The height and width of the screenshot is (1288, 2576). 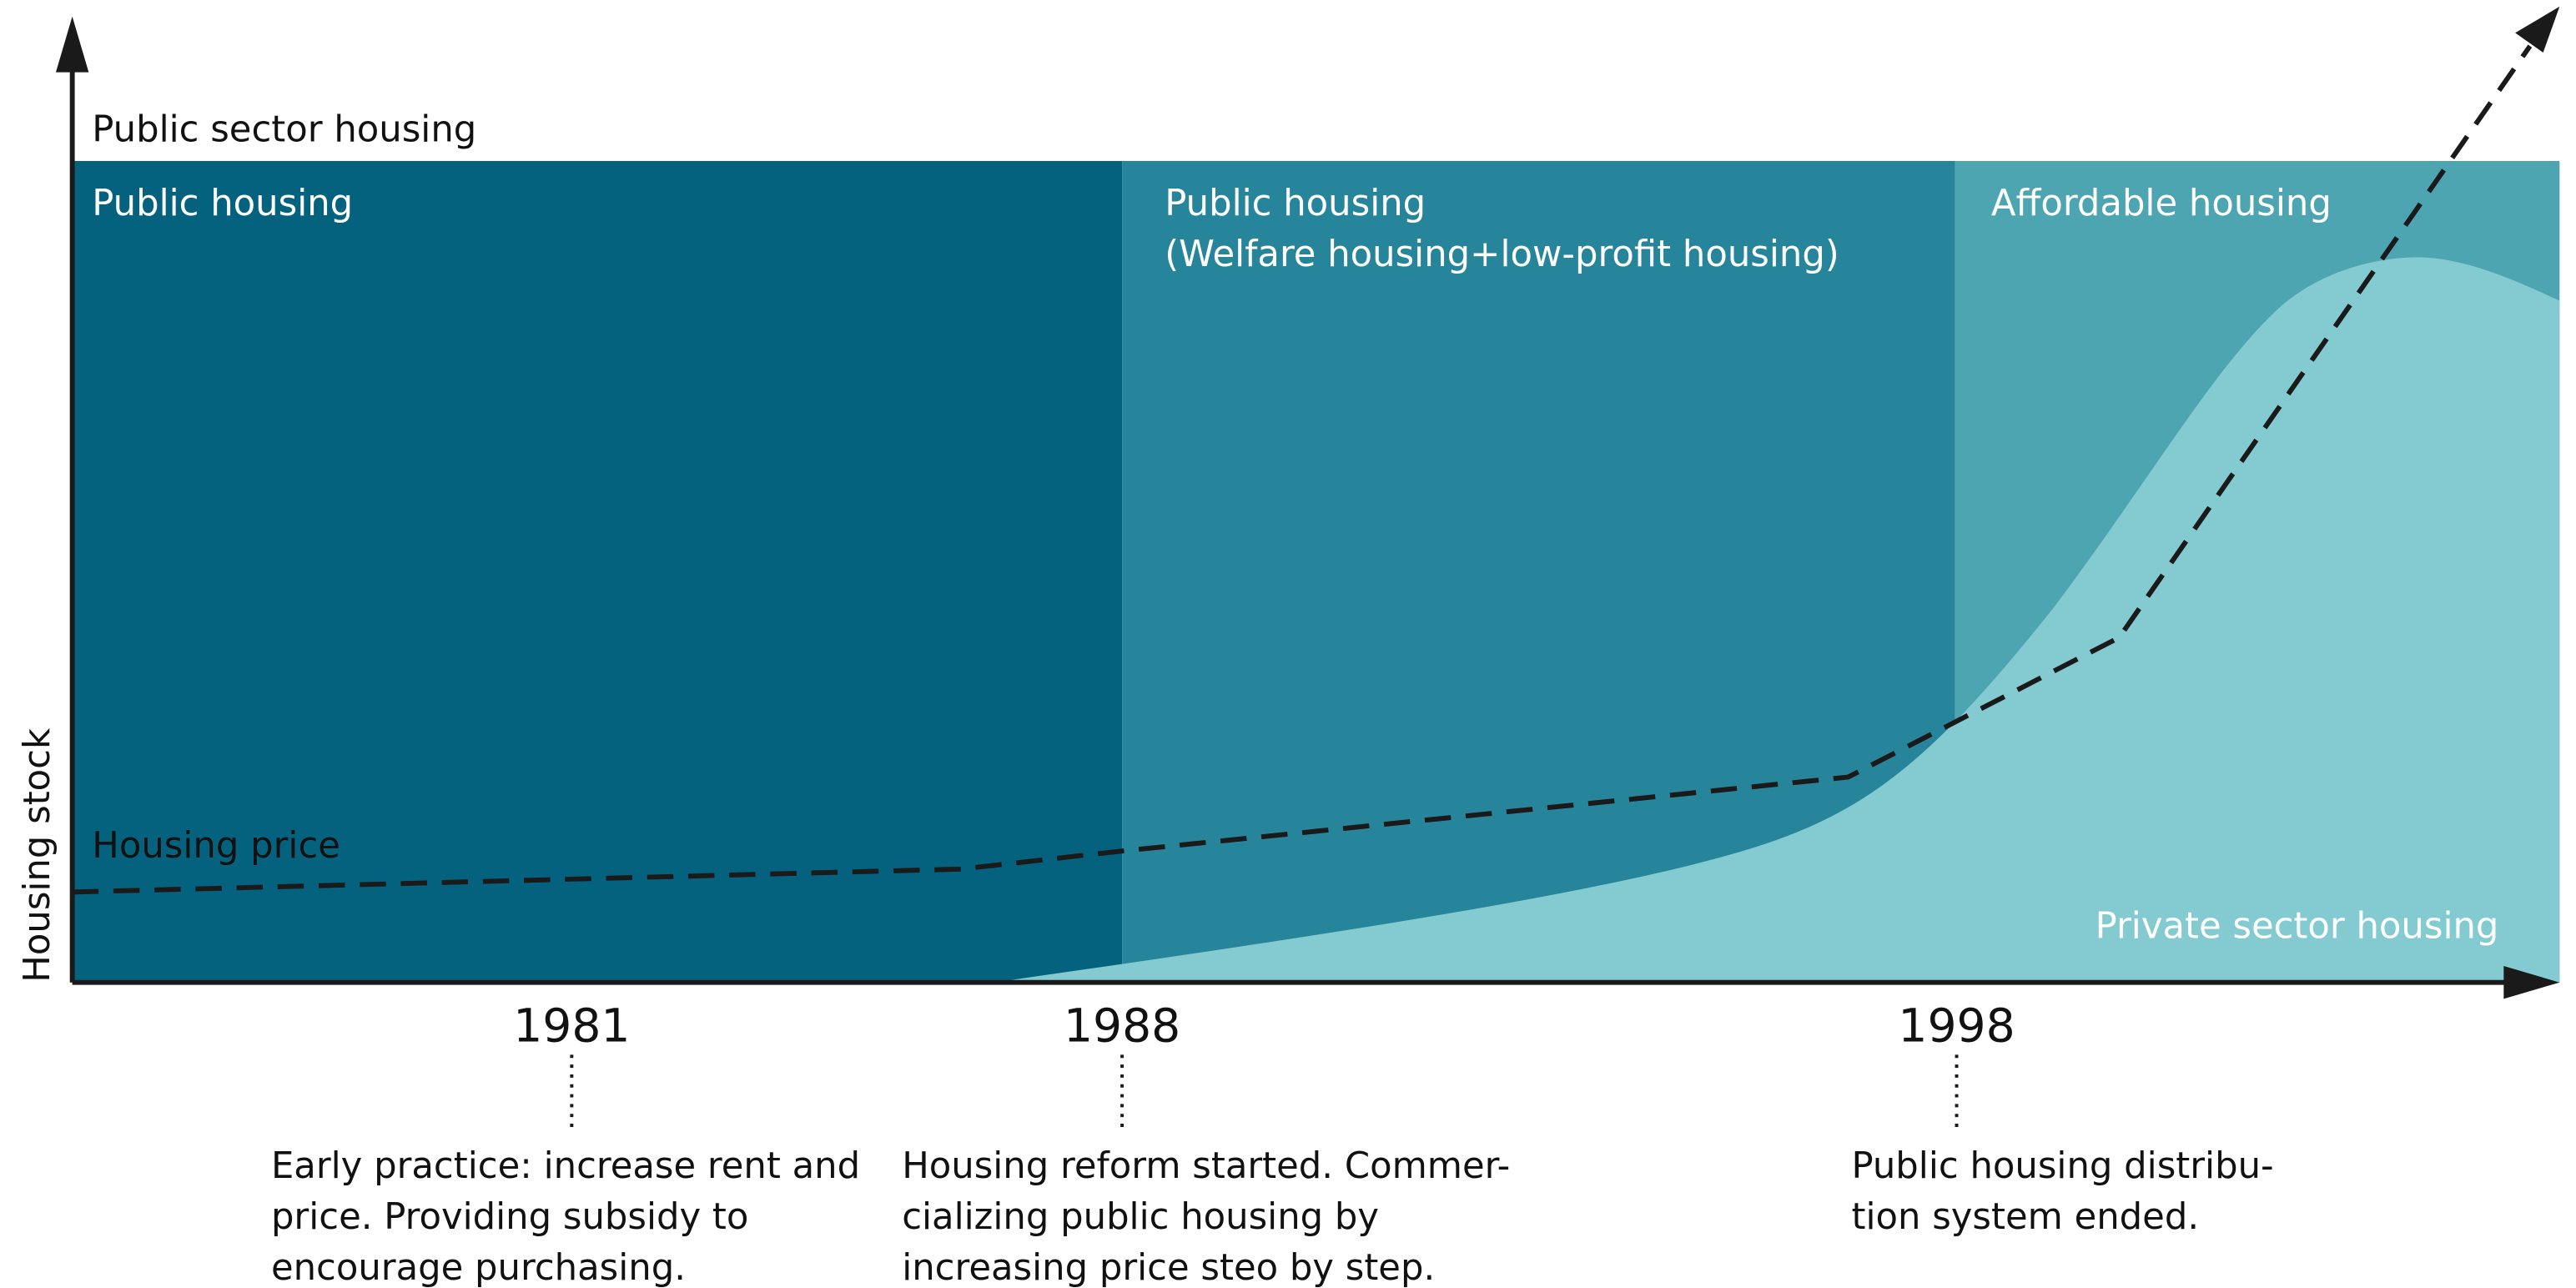 What do you see at coordinates (2063, 1166) in the screenshot?
I see `note-line: Public housing distribu-` at bounding box center [2063, 1166].